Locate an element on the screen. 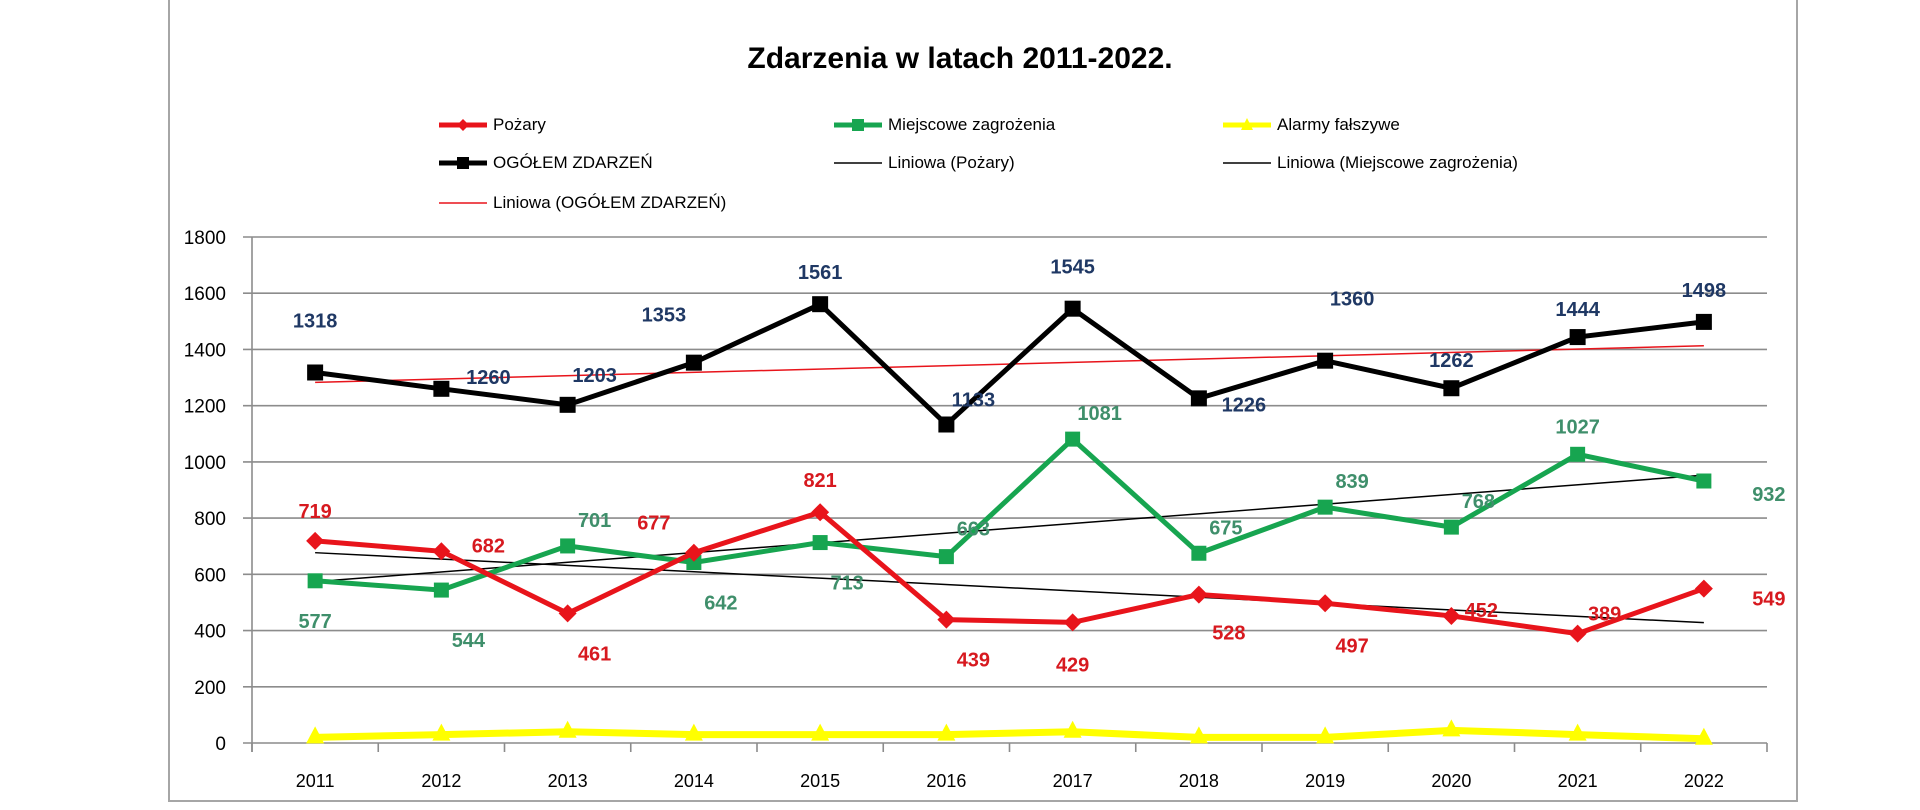 The width and height of the screenshot is (1920, 810). data-label: 389 is located at coordinates (1604, 615).